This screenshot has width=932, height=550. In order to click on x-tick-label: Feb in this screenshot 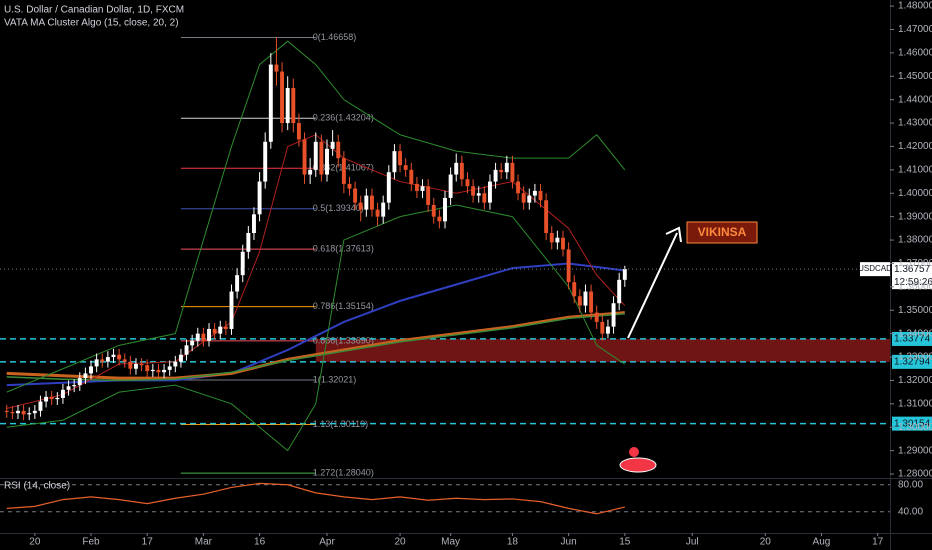, I will do `click(91, 542)`.